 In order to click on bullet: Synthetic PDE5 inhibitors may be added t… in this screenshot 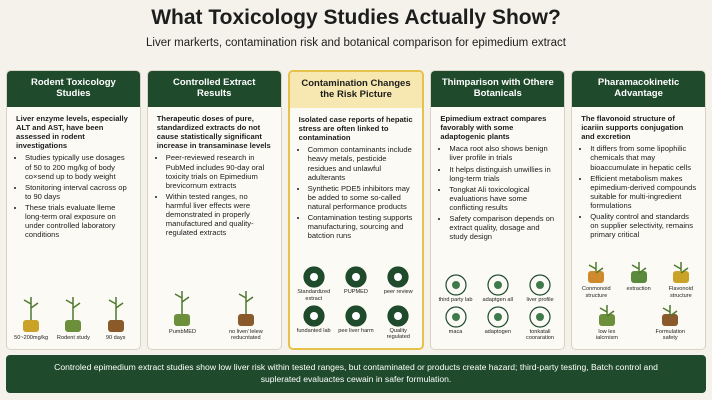, I will do `click(362, 197)`.